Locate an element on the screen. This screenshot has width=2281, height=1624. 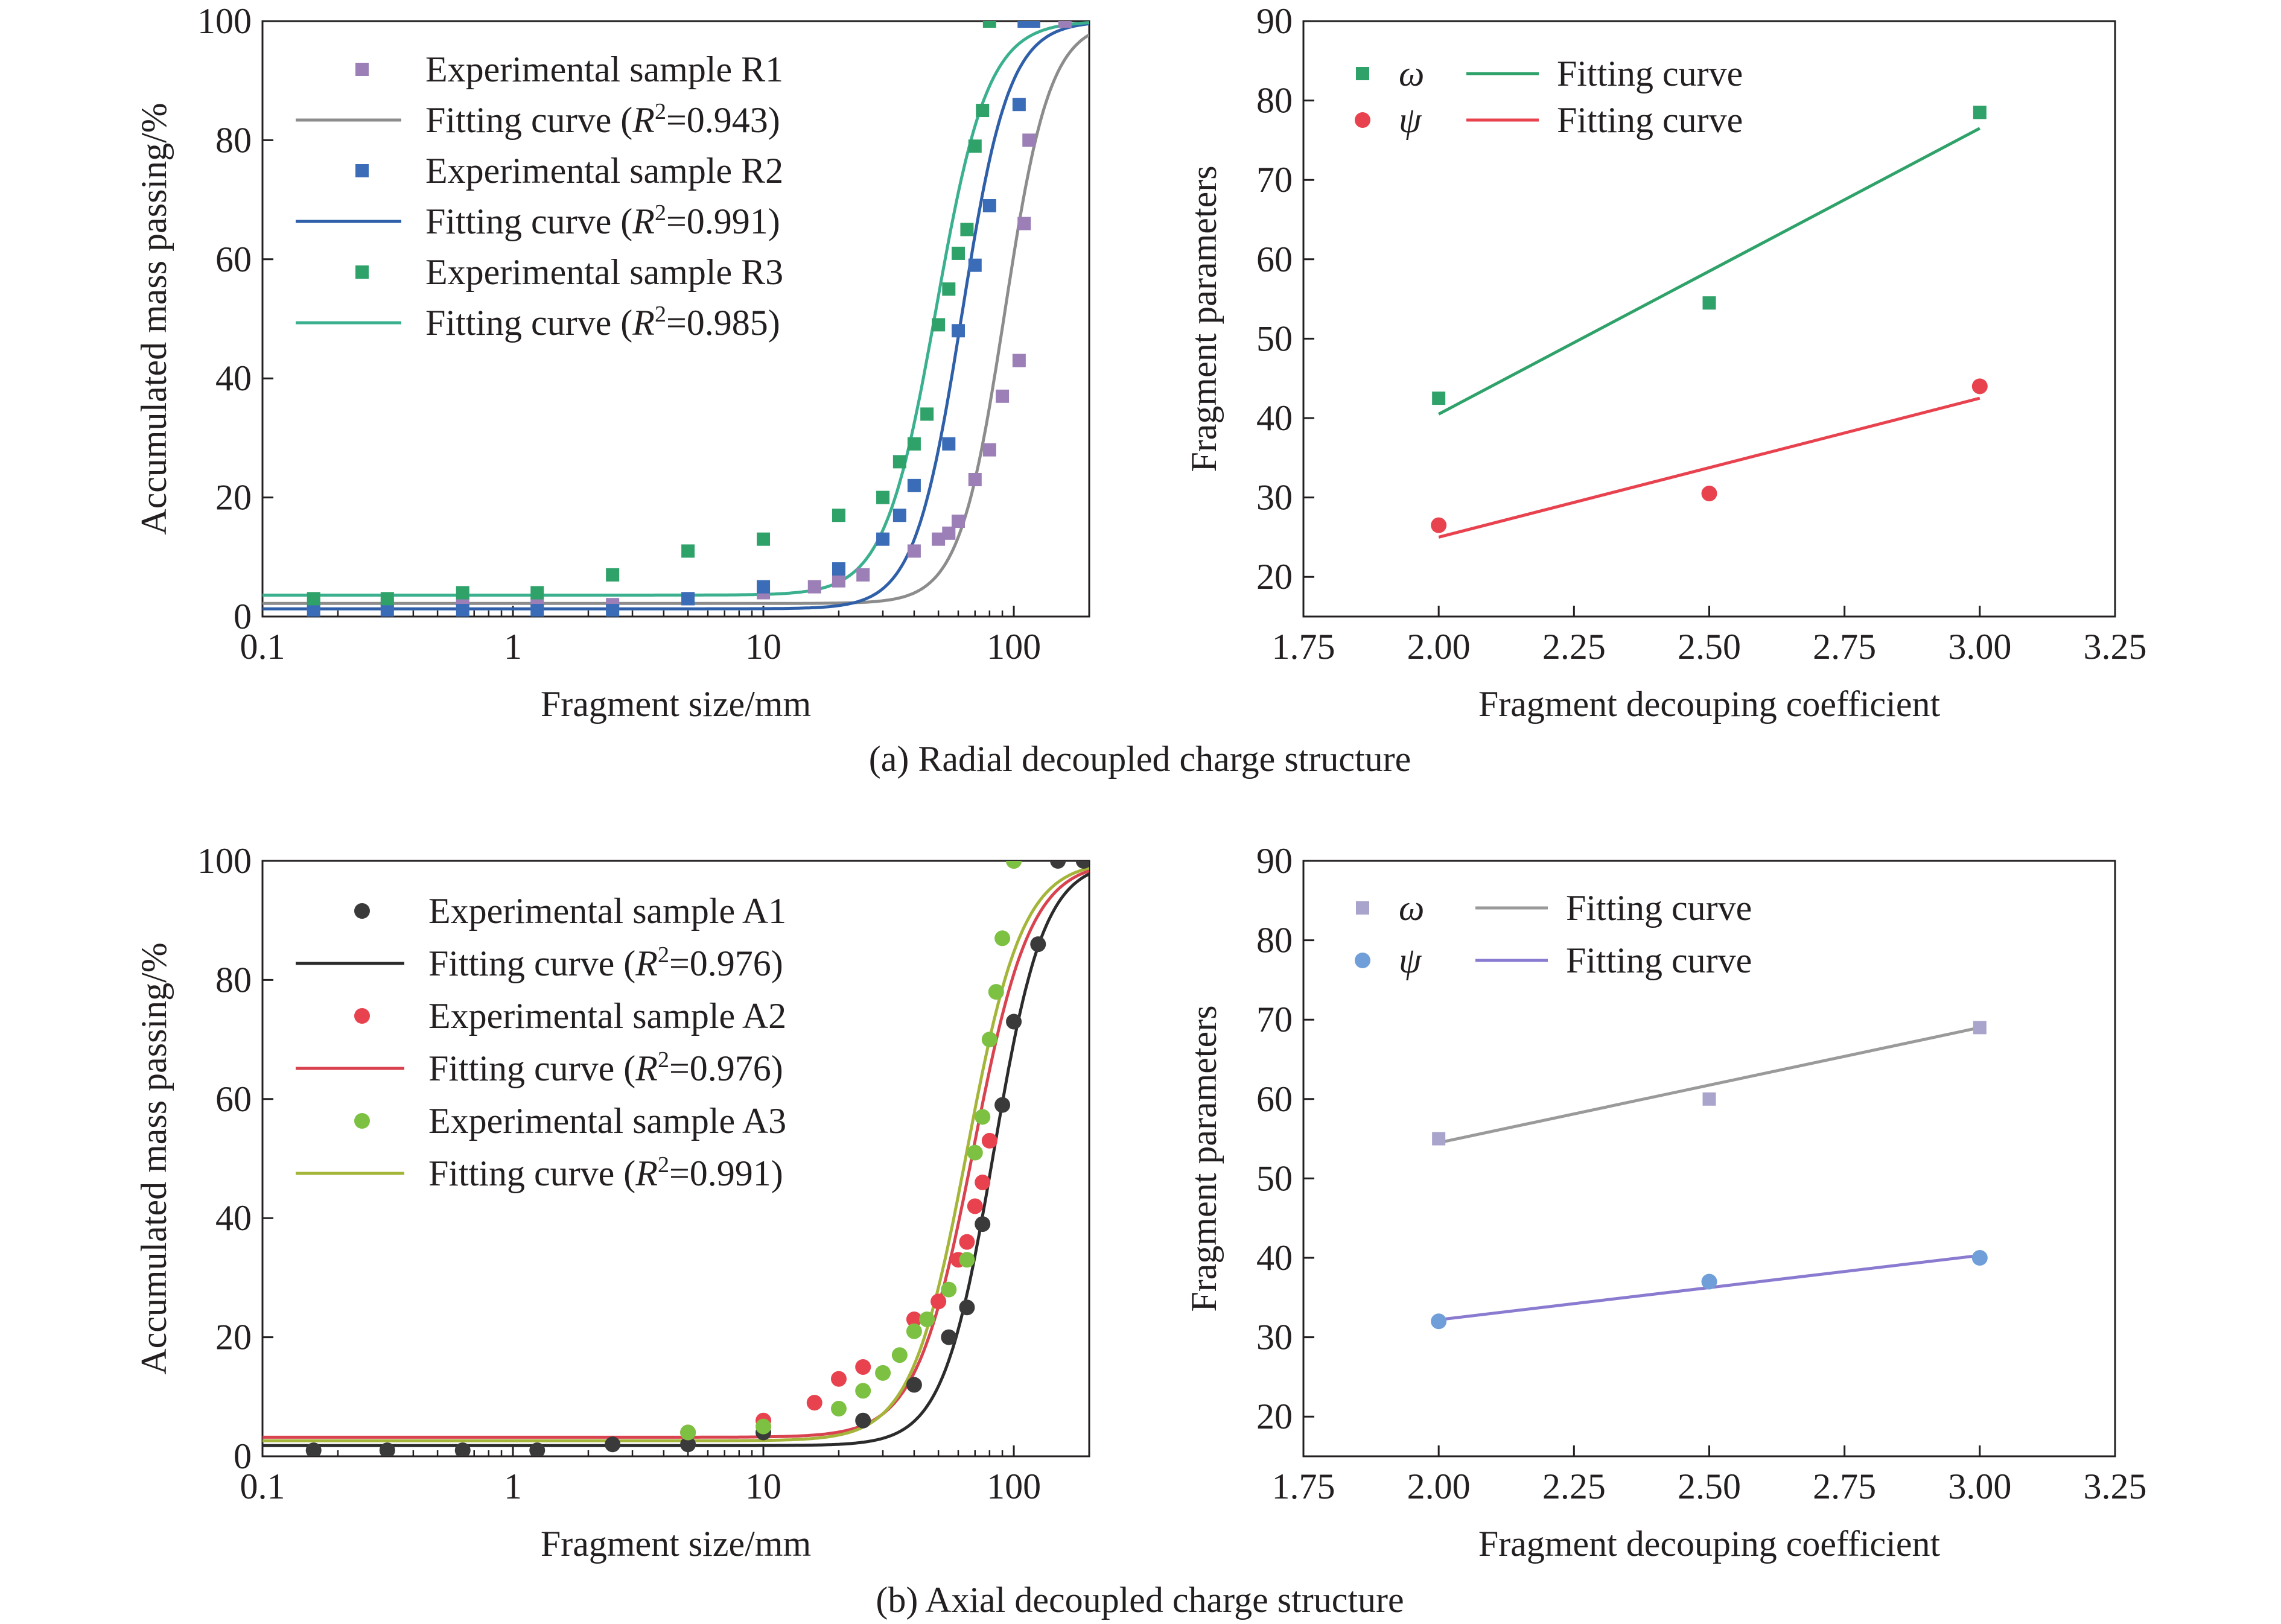
legend-label-text: Experimental sample R3 is located at coordinates (604, 272).